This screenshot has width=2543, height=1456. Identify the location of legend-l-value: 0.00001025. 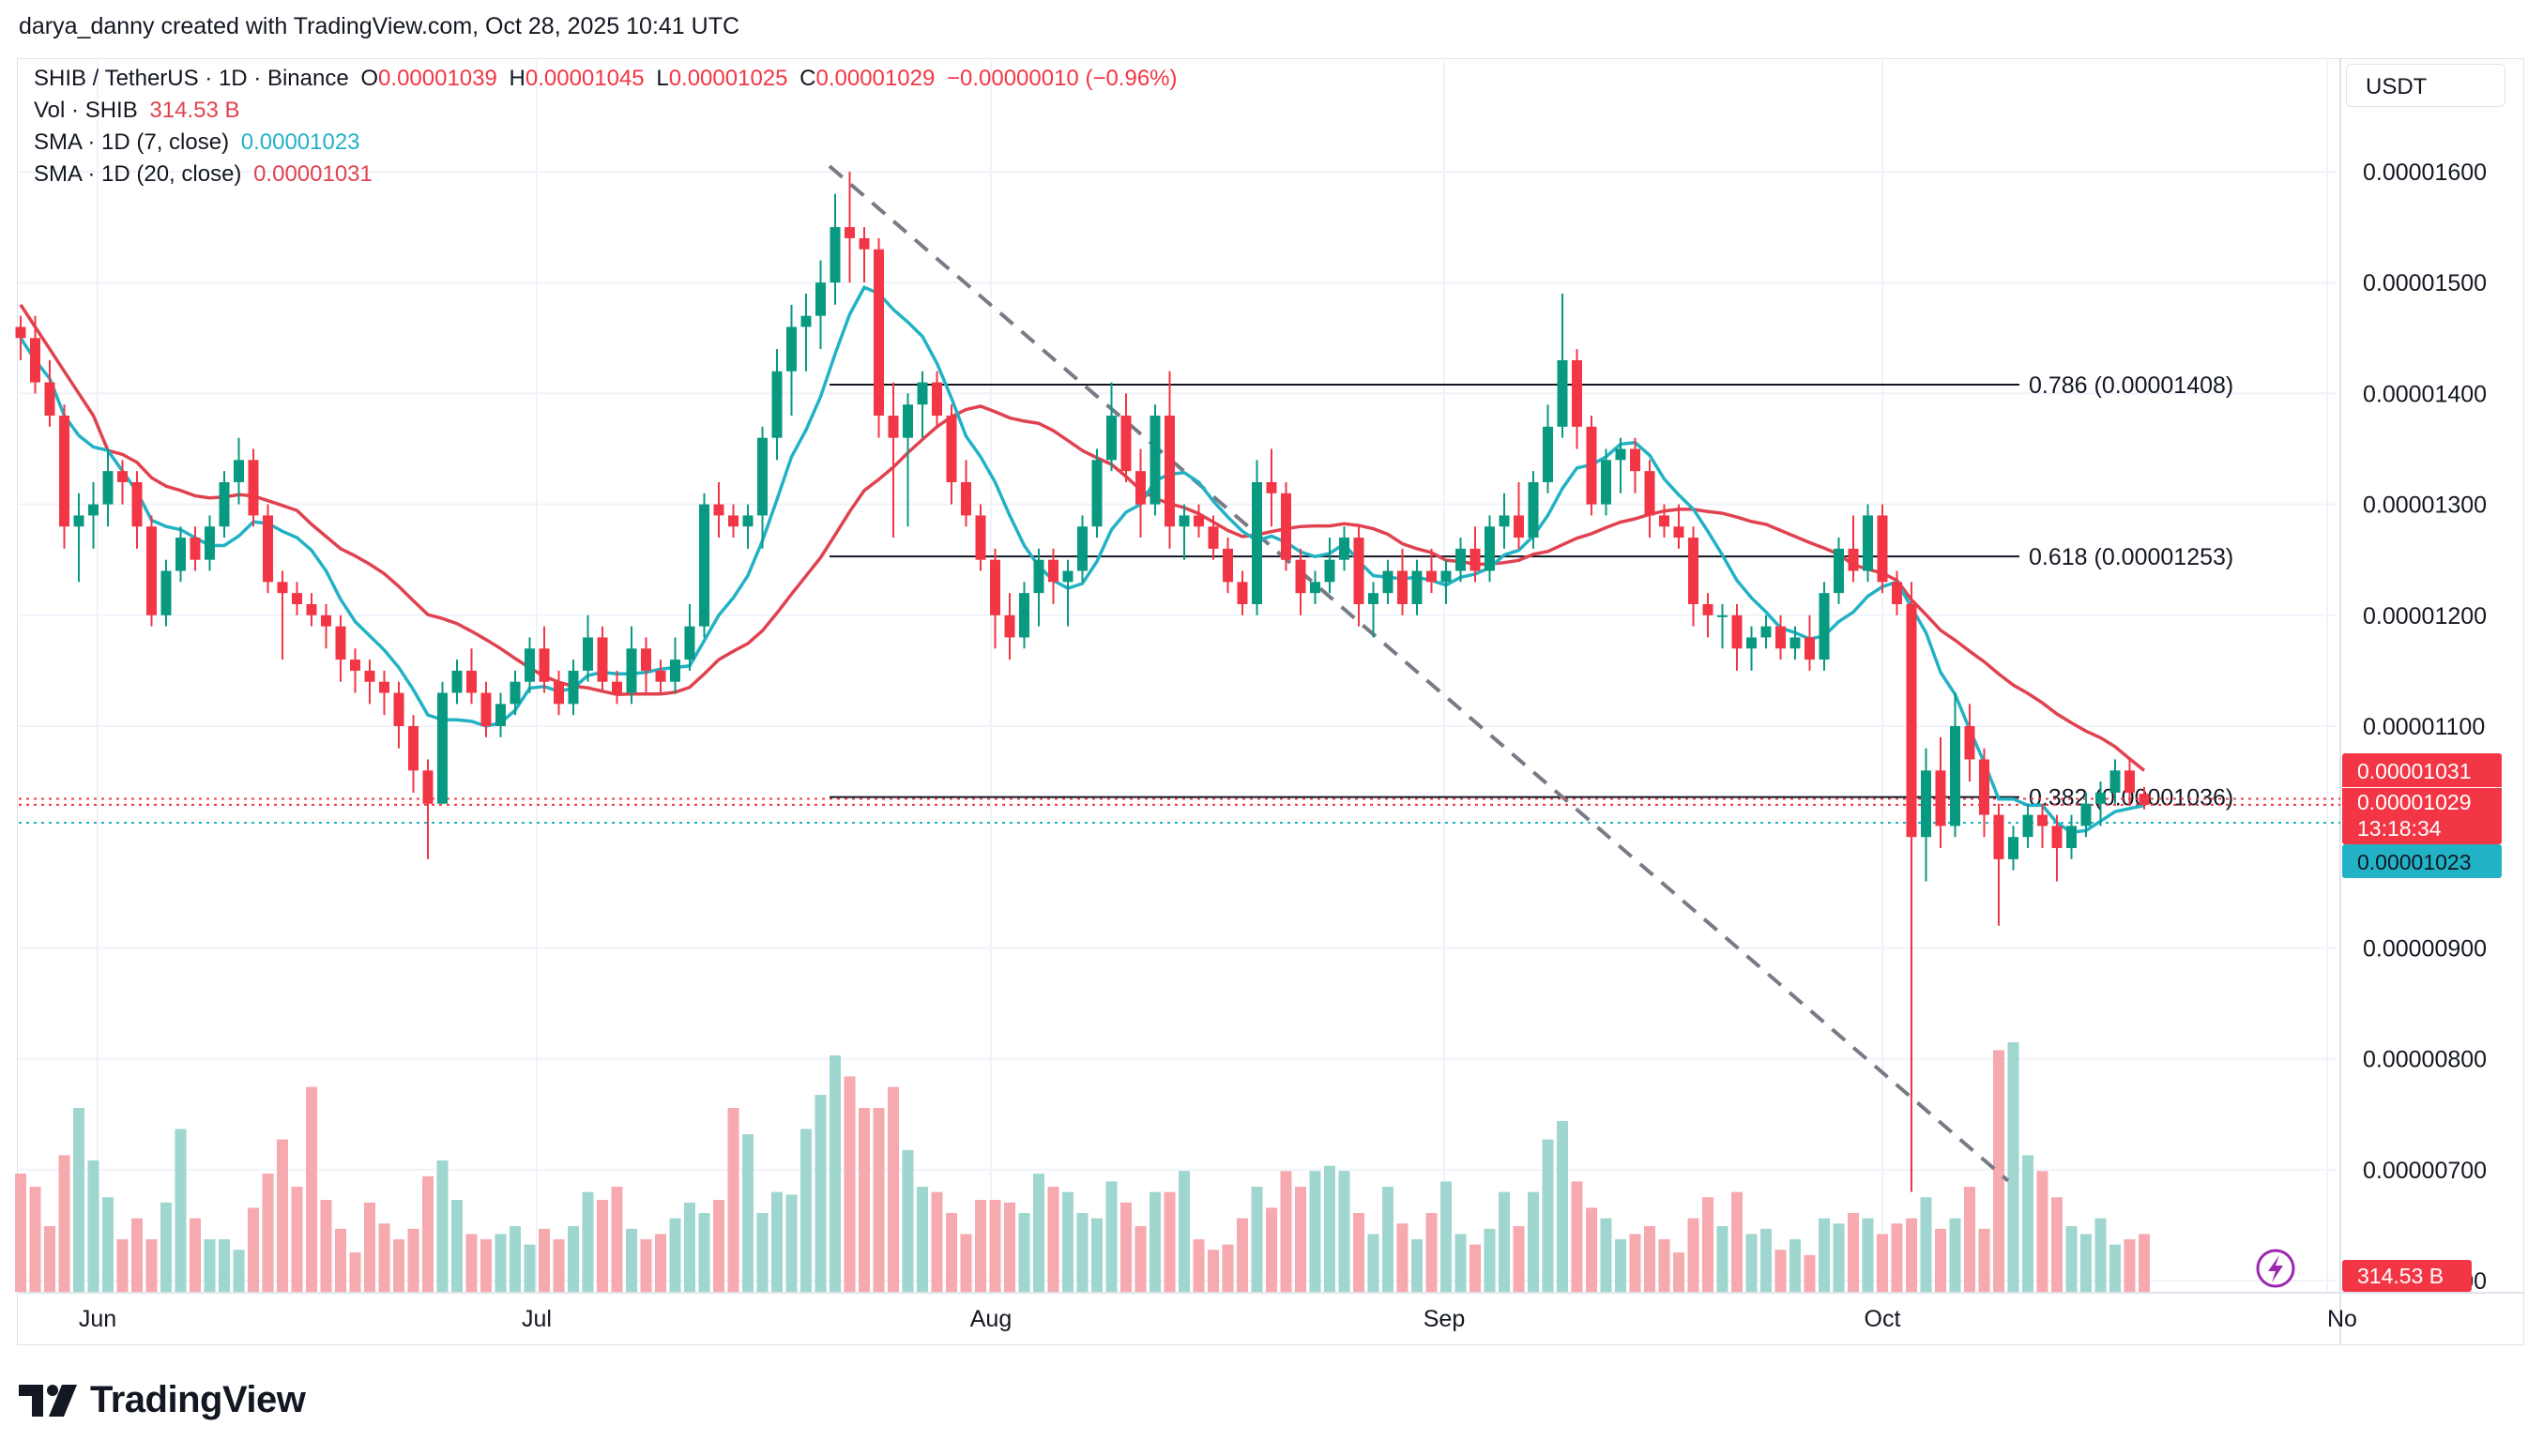
(728, 78).